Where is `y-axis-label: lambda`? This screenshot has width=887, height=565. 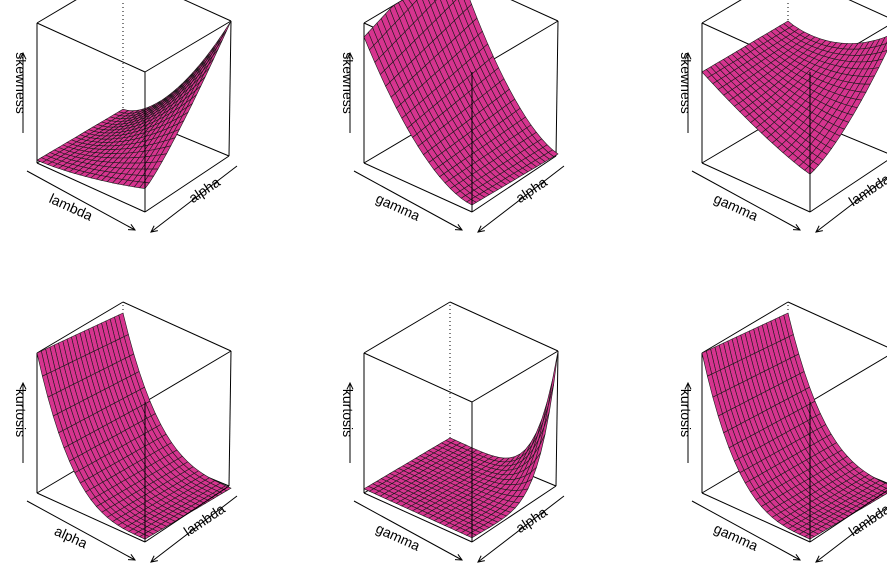 y-axis-label: lambda is located at coordinates (866, 189).